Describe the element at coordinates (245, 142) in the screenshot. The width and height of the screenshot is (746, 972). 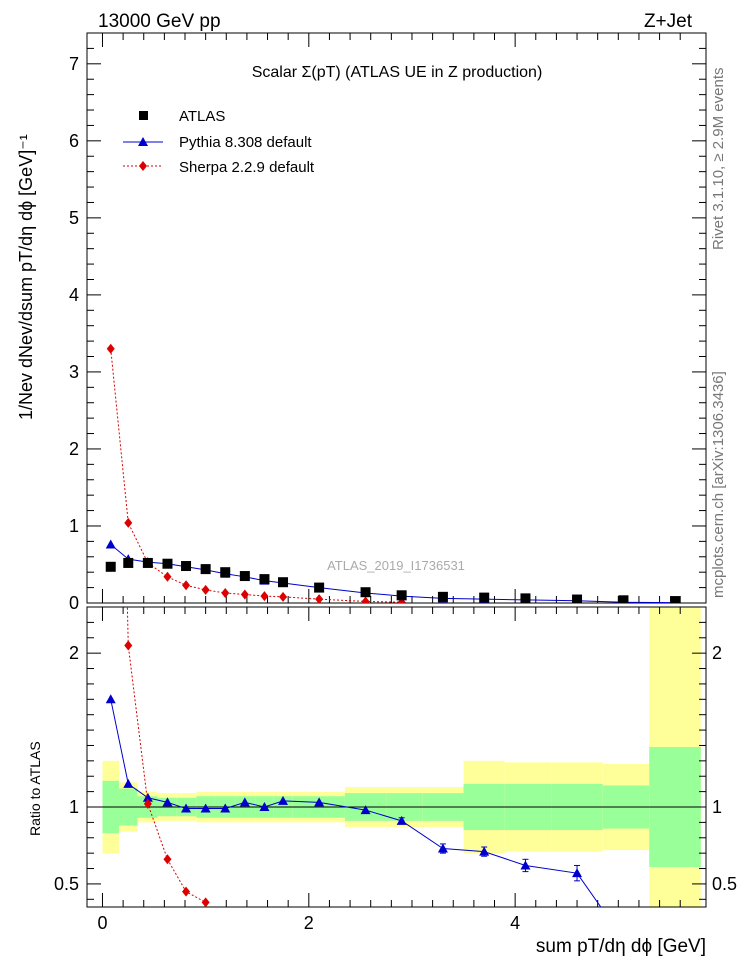
I see `legend-pythia-label: Pythia 8.308 default` at that location.